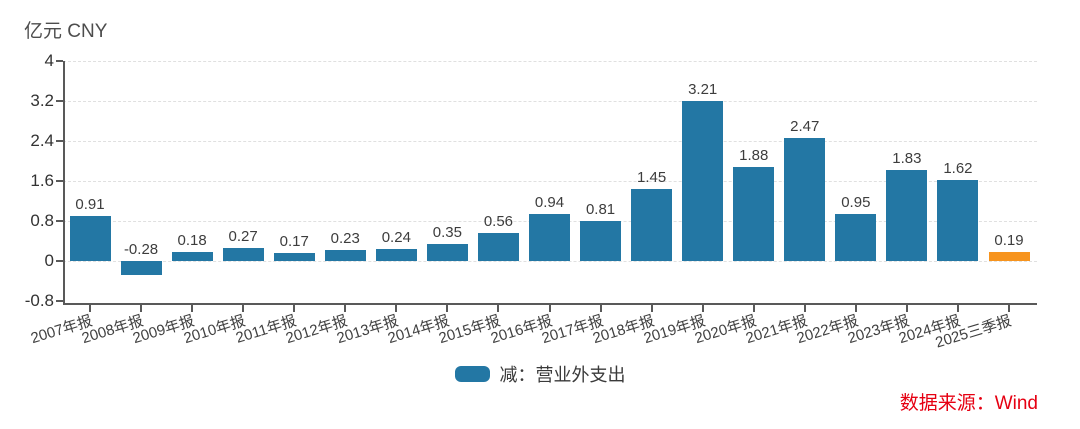  Describe the element at coordinates (294, 241) in the screenshot. I see `bar-value-label: 0.17` at that location.